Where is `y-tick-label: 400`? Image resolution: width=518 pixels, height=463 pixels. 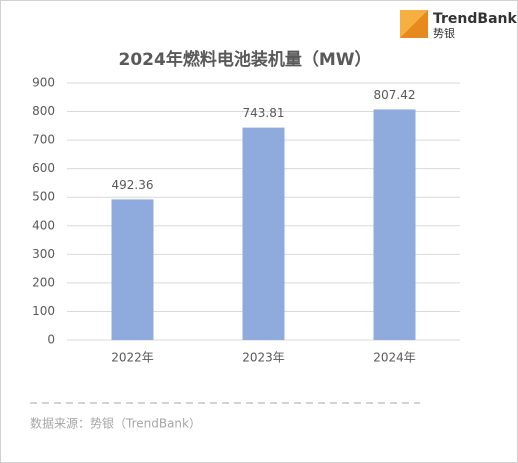 y-tick-label: 400 is located at coordinates (43, 225).